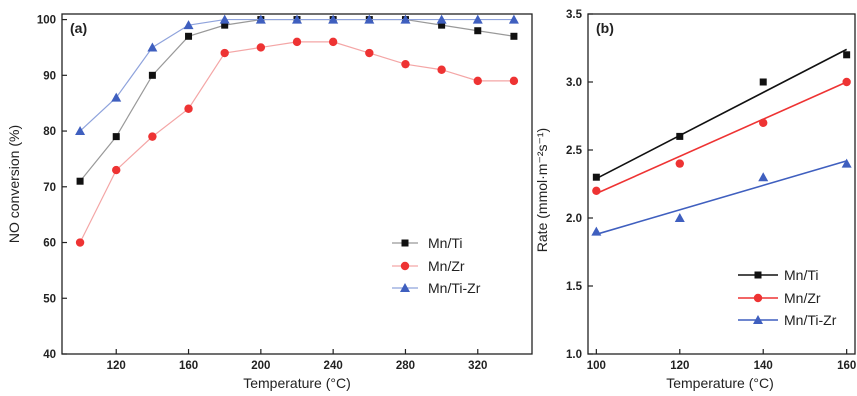 This screenshot has width=857, height=396. Describe the element at coordinates (596, 366) in the screenshot. I see `panel-b-x-tick-label: 100` at that location.